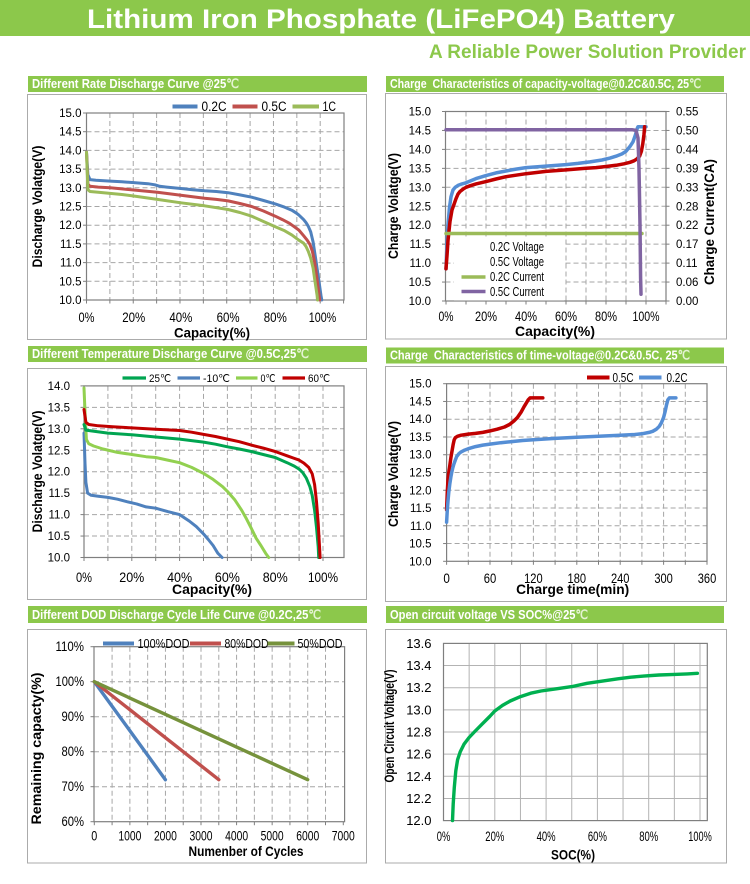 The image size is (750, 884). I want to click on svg-text: 25℃, so click(160, 379).